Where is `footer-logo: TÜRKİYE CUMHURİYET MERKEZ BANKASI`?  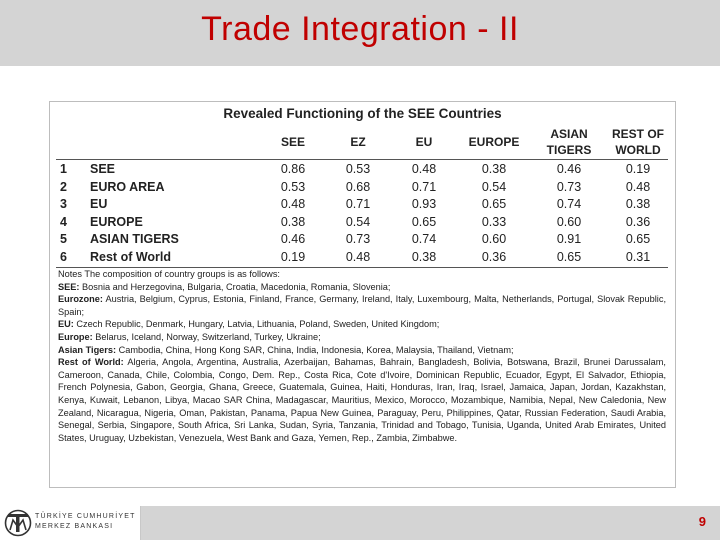
footer-logo: TÜRKİYE CUMHURİYET MERKEZ BANKASI is located at coordinates (70, 523).